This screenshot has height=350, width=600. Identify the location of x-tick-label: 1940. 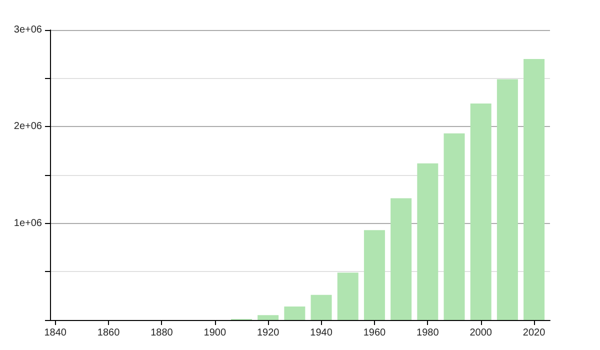
(321, 333).